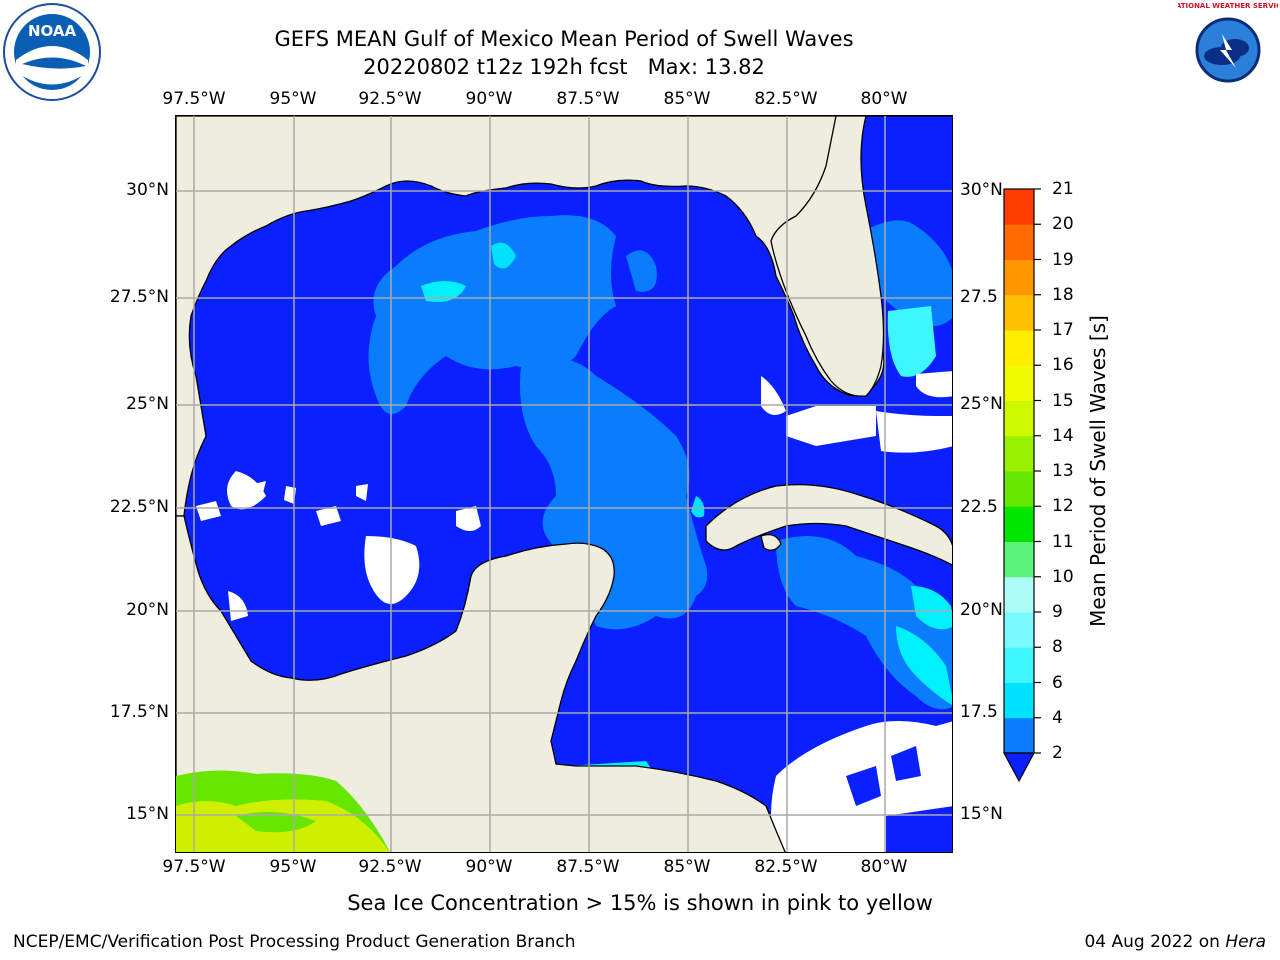 The width and height of the screenshot is (1280, 960). What do you see at coordinates (1063, 330) in the screenshot?
I see `colorbar-tick-label: 17` at bounding box center [1063, 330].